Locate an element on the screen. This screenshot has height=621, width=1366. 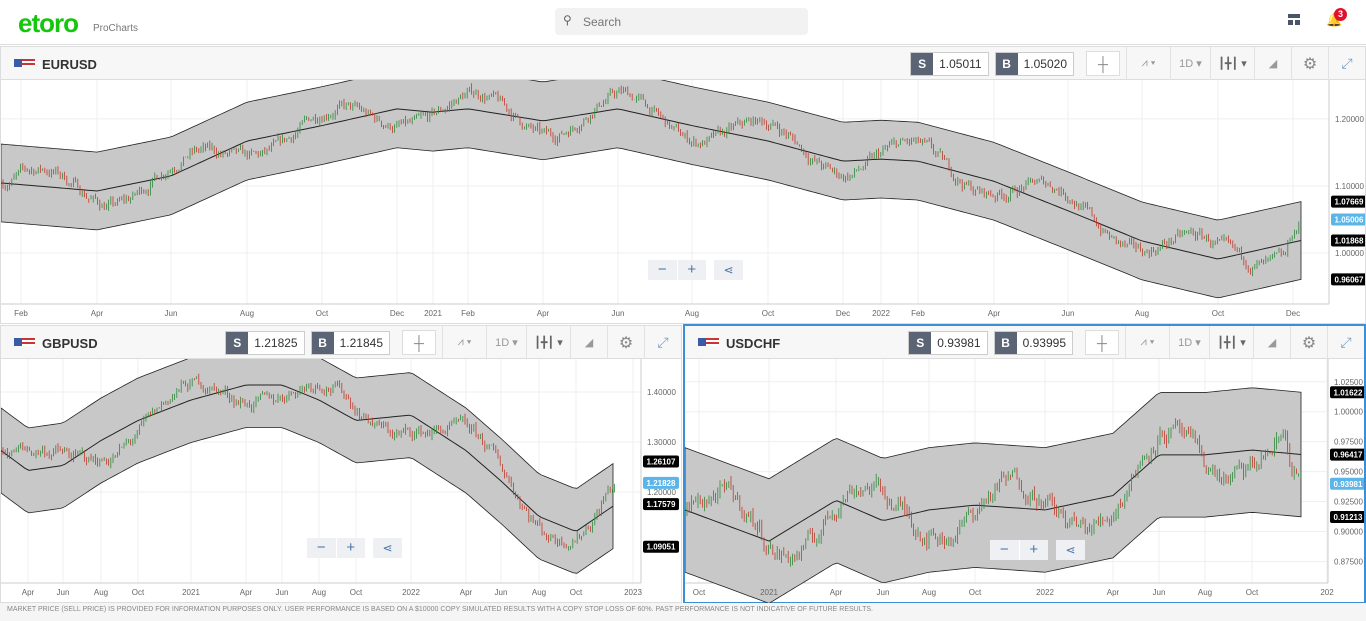
gear-icon: ⚙ is located at coordinates (626, 343).